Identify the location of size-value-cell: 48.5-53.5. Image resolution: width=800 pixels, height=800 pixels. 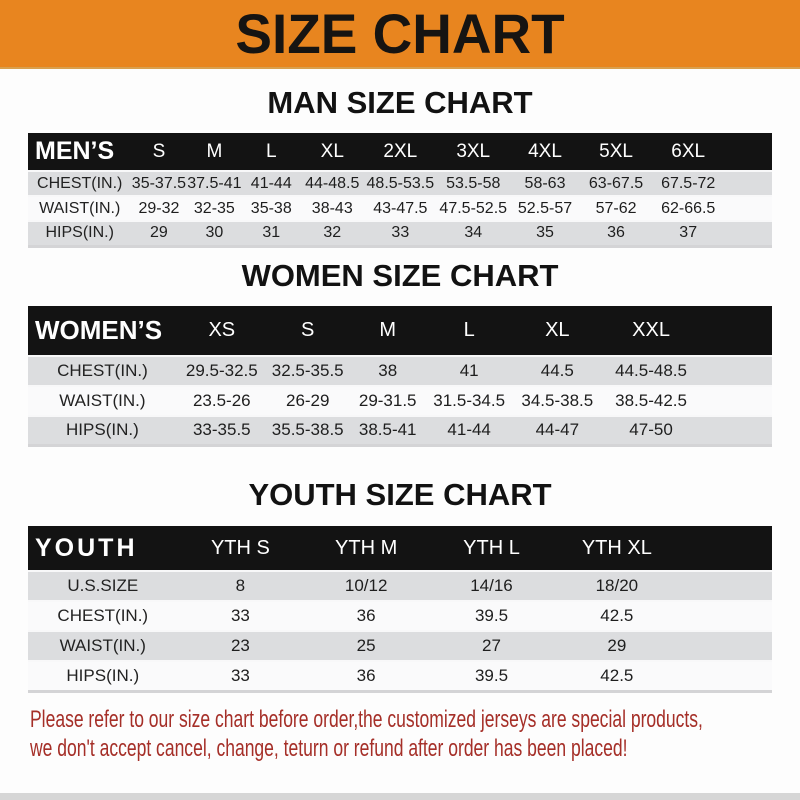
(400, 183).